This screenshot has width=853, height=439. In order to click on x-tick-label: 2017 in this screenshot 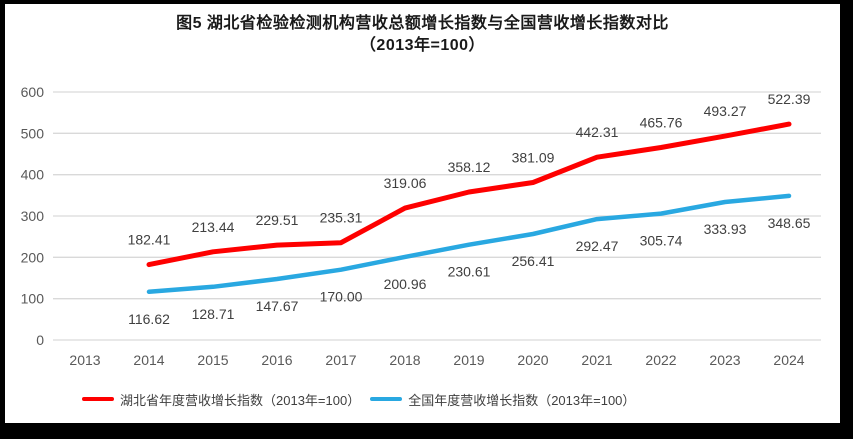, I will do `click(340, 360)`.